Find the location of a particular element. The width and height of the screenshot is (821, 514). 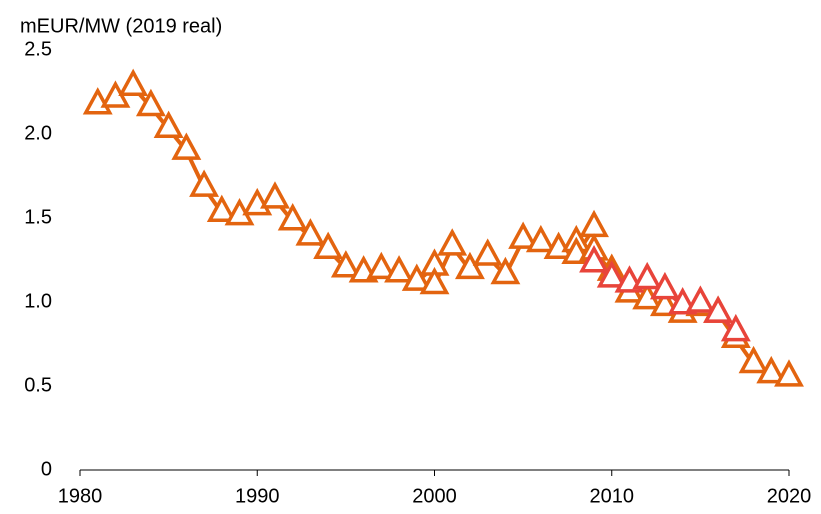

x-tick-label: 2010 is located at coordinates (612, 496).